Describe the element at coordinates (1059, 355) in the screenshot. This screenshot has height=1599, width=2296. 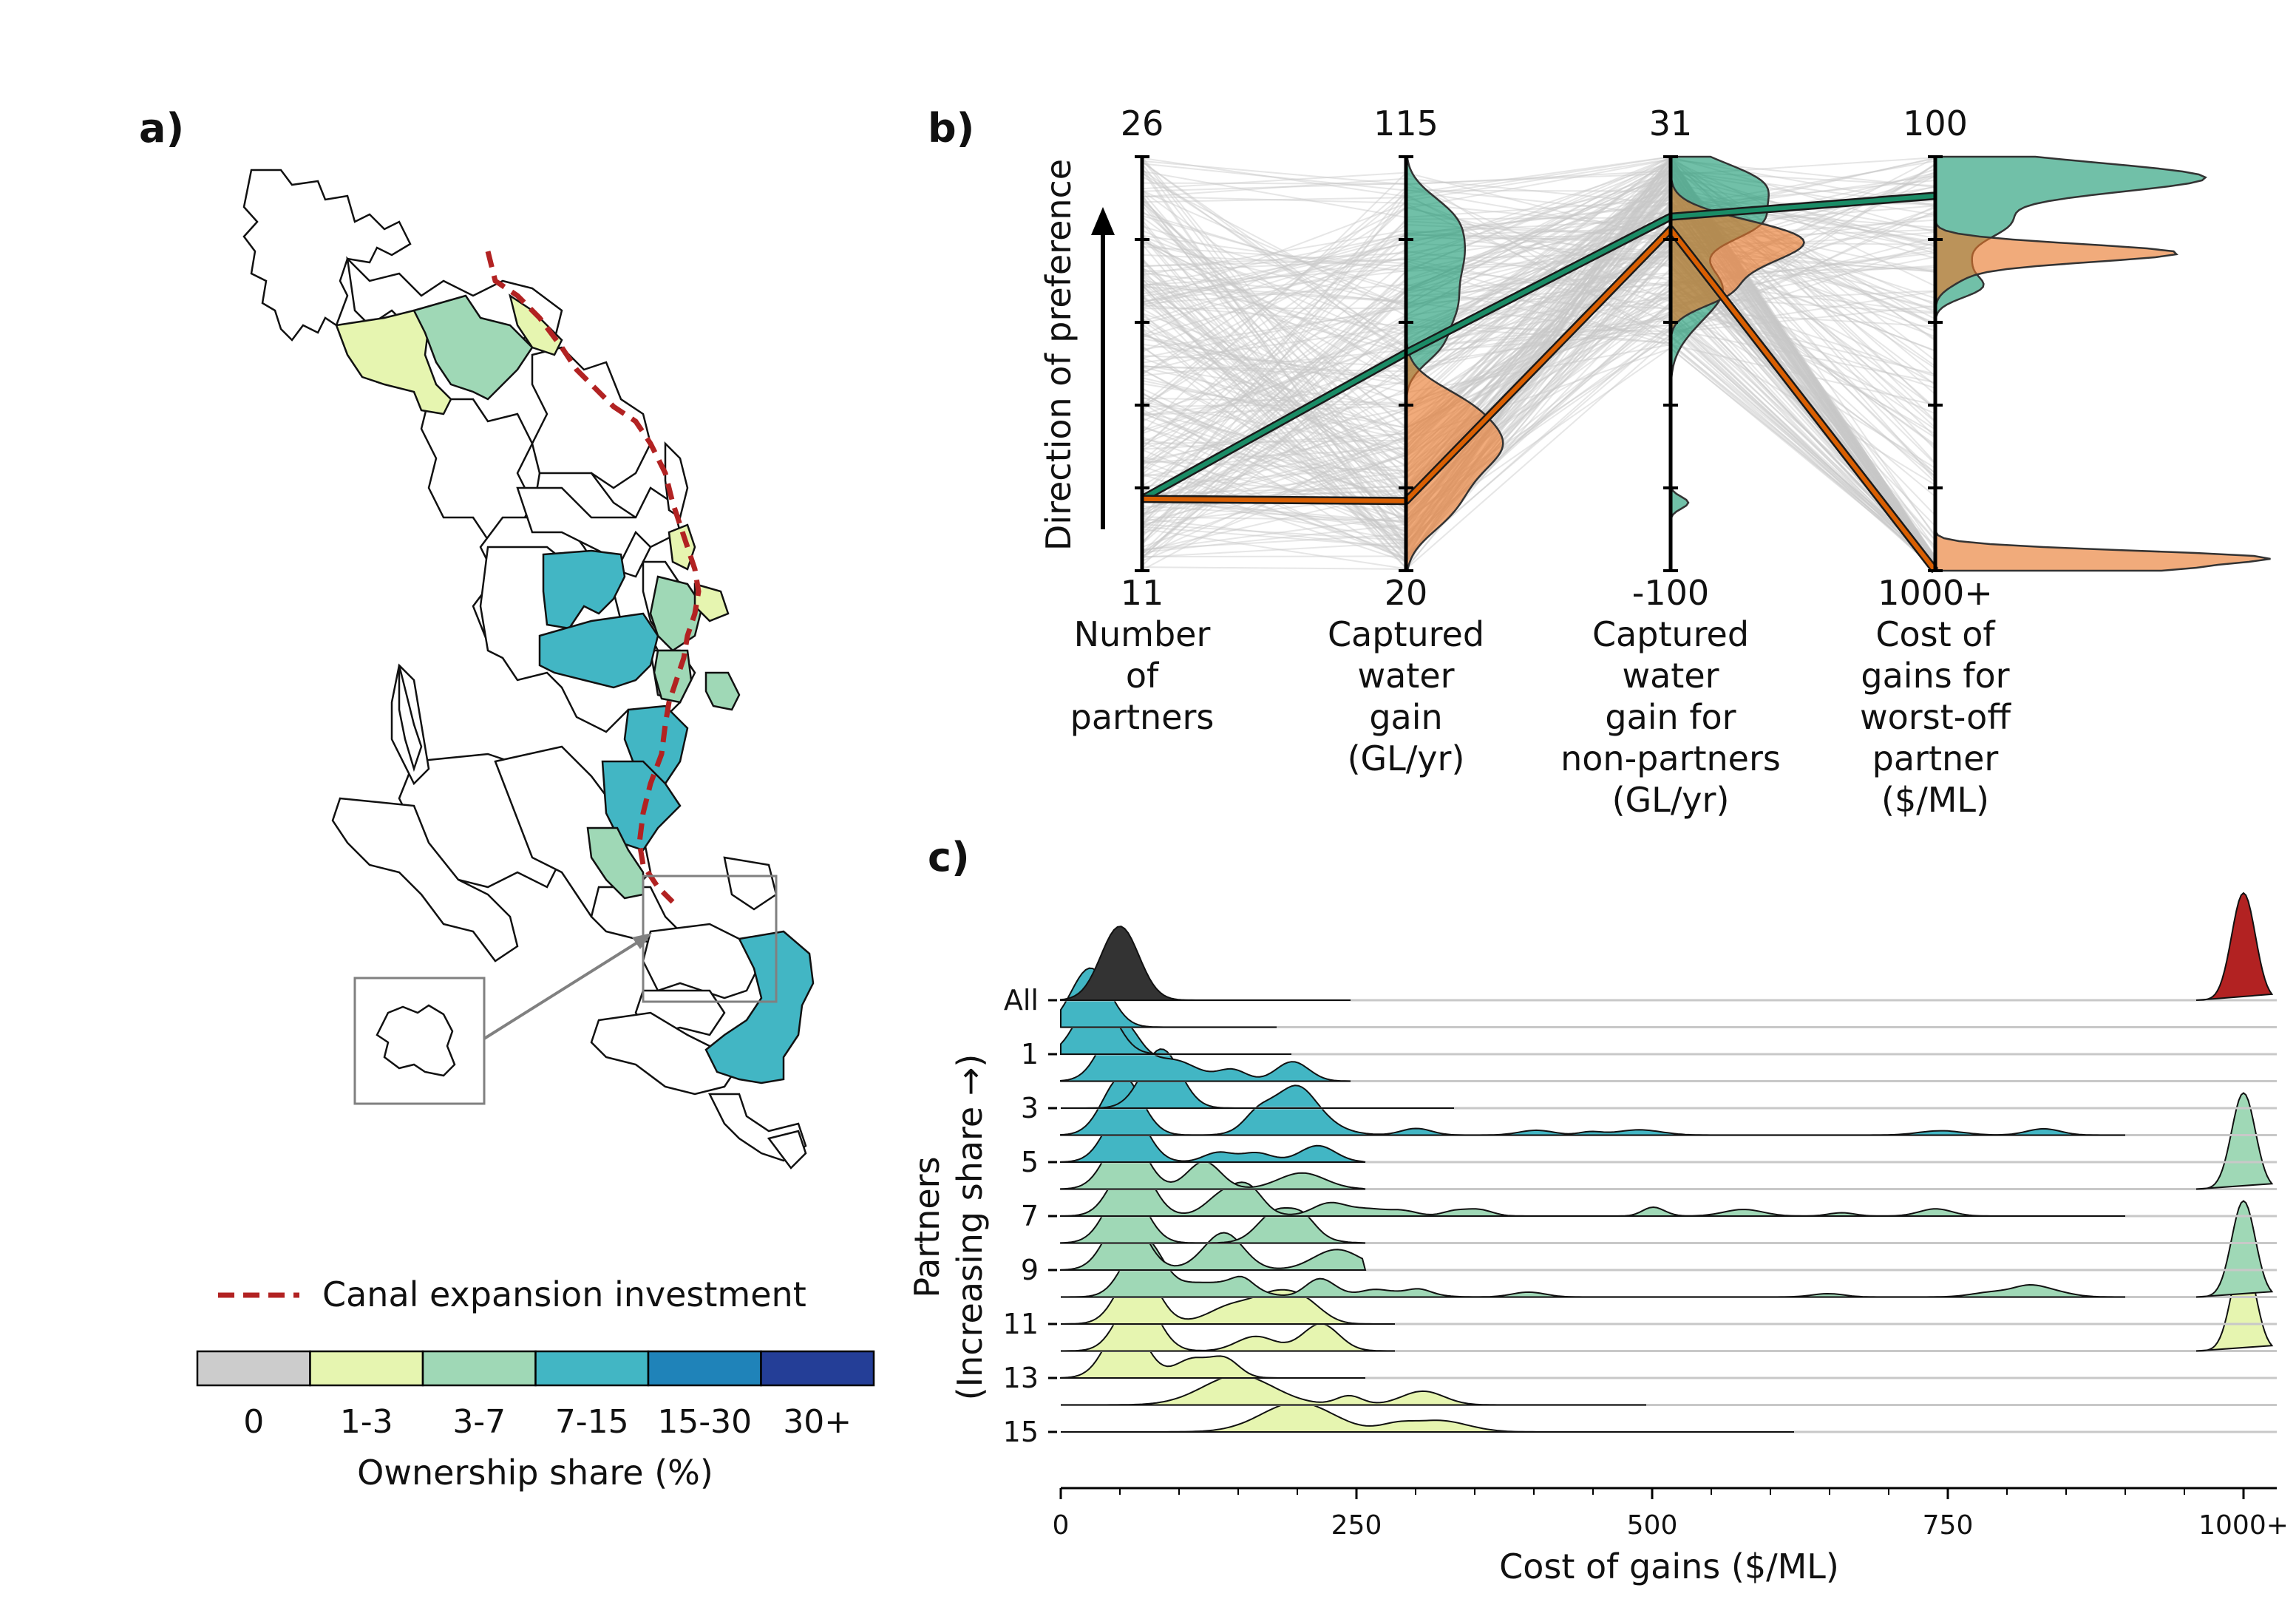
I see `preference-axis-label: Direction of preference` at that location.